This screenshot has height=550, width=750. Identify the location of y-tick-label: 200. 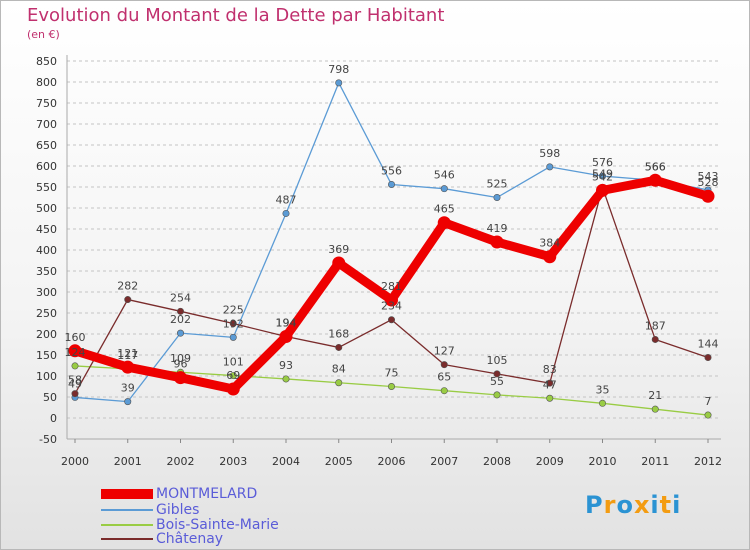
(46, 334).